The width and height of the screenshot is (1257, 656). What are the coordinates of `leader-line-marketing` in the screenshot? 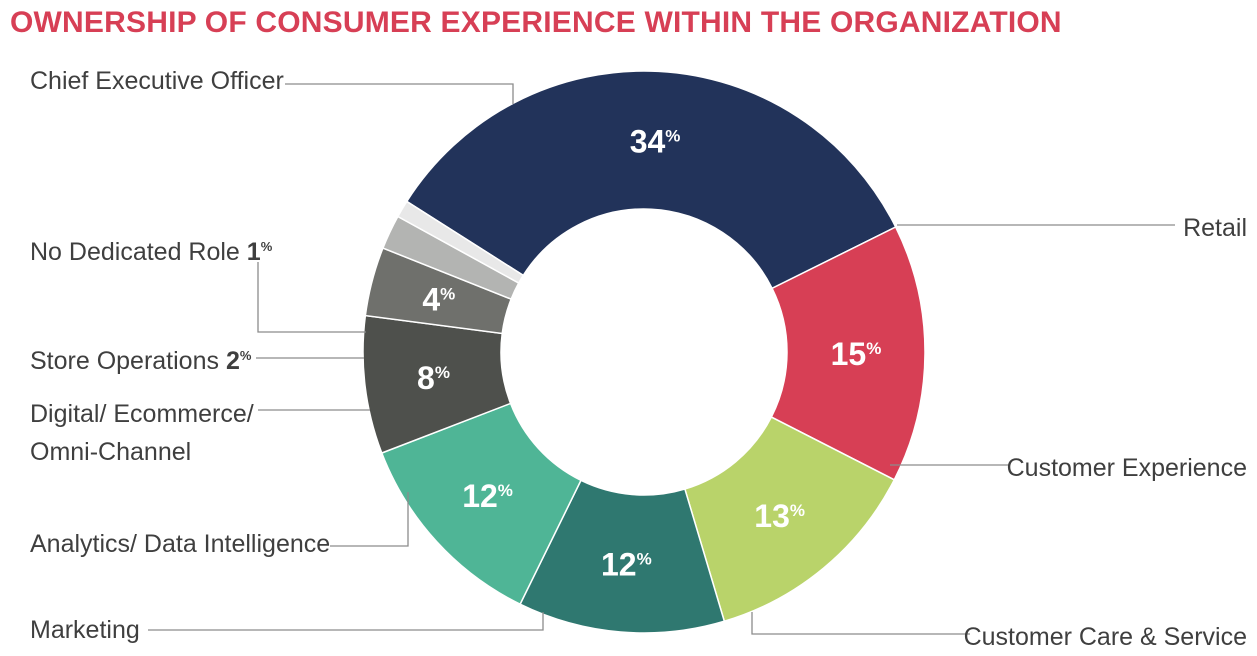 It's located at (346, 621).